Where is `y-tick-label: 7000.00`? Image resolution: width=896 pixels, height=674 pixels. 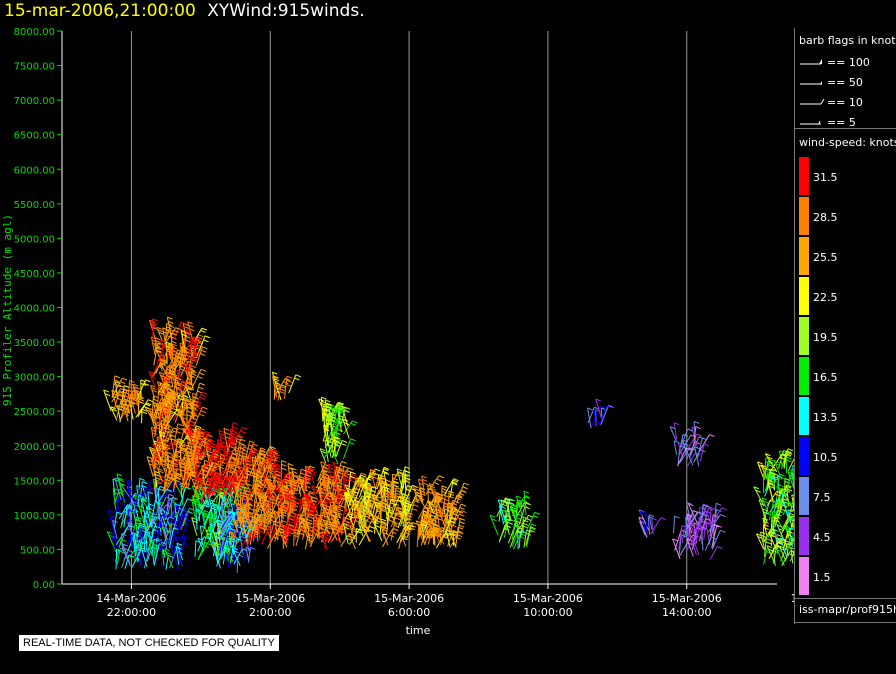
y-tick-label: 7000.00 is located at coordinates (34, 101).